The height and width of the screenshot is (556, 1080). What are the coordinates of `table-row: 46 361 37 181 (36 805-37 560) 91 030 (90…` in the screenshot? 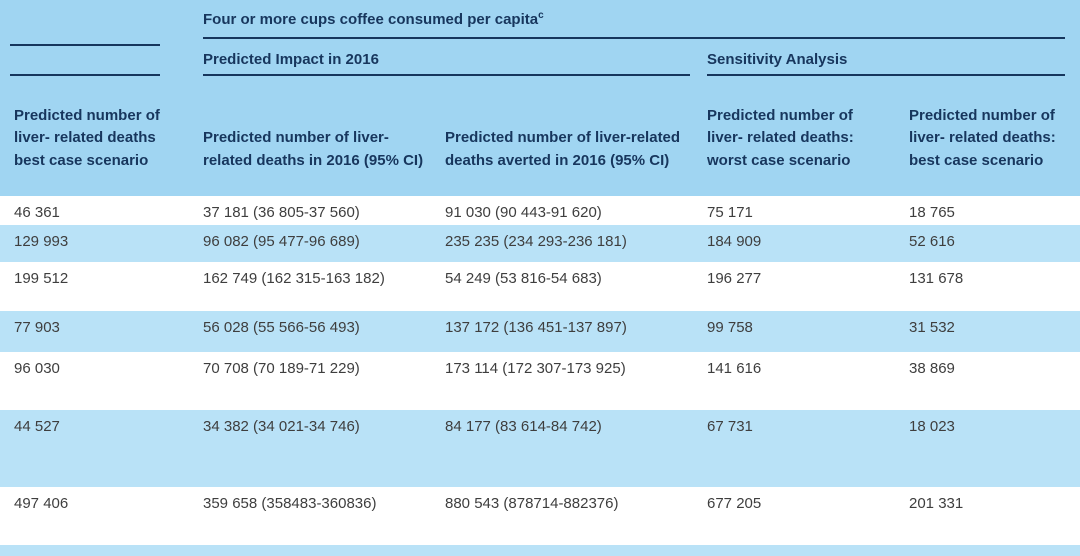 It's located at (540, 210).